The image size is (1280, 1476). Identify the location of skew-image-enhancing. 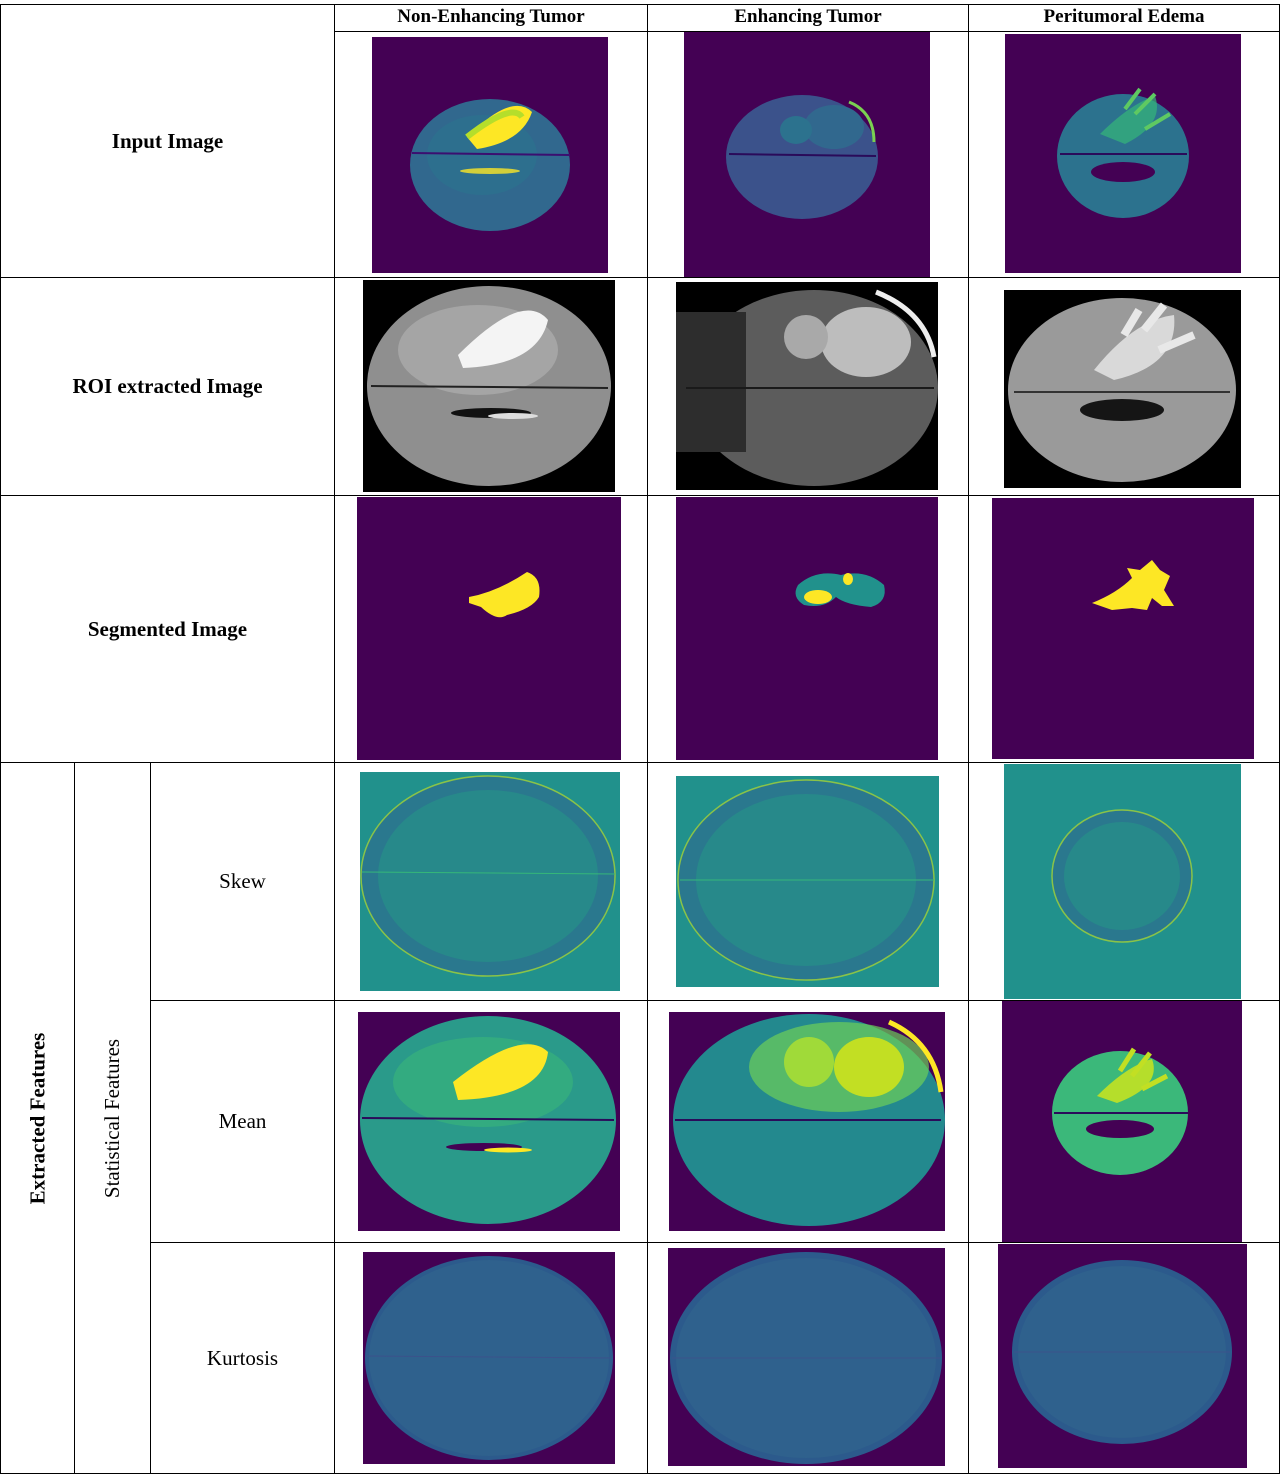
(807, 881).